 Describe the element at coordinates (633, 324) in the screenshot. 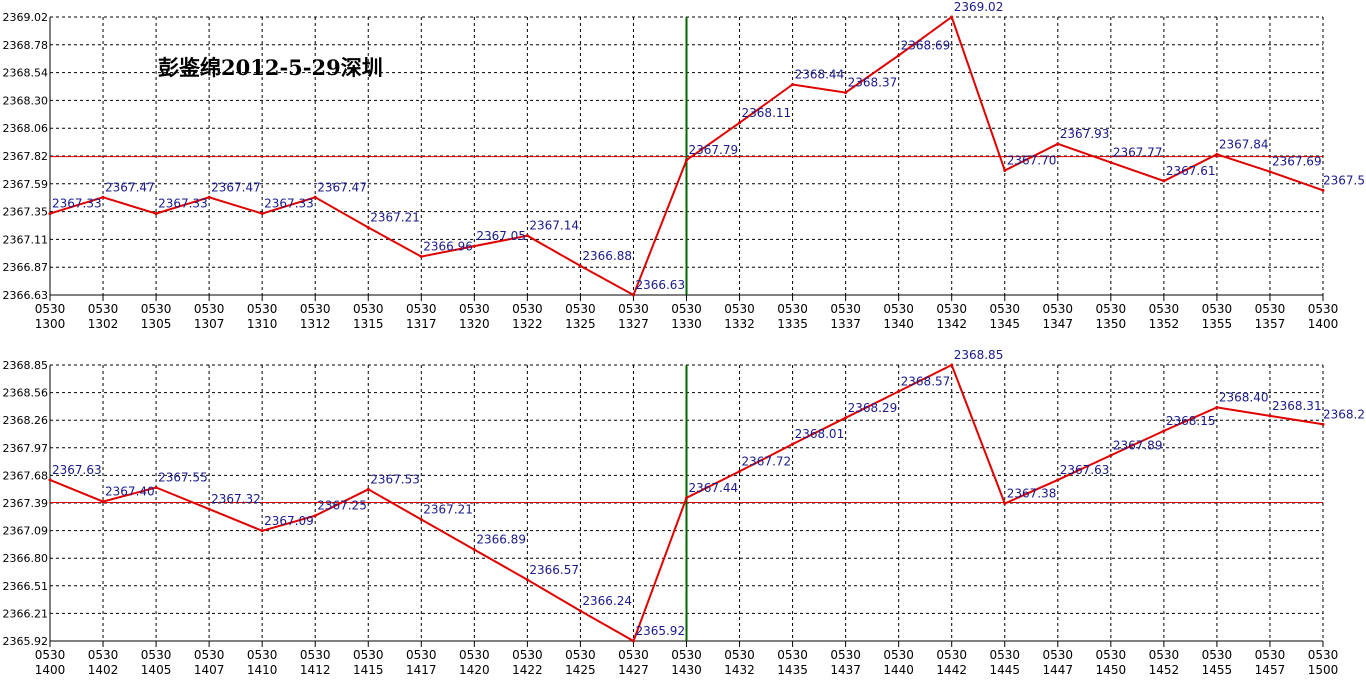

I see `x-tick-label-time: 1327` at that location.